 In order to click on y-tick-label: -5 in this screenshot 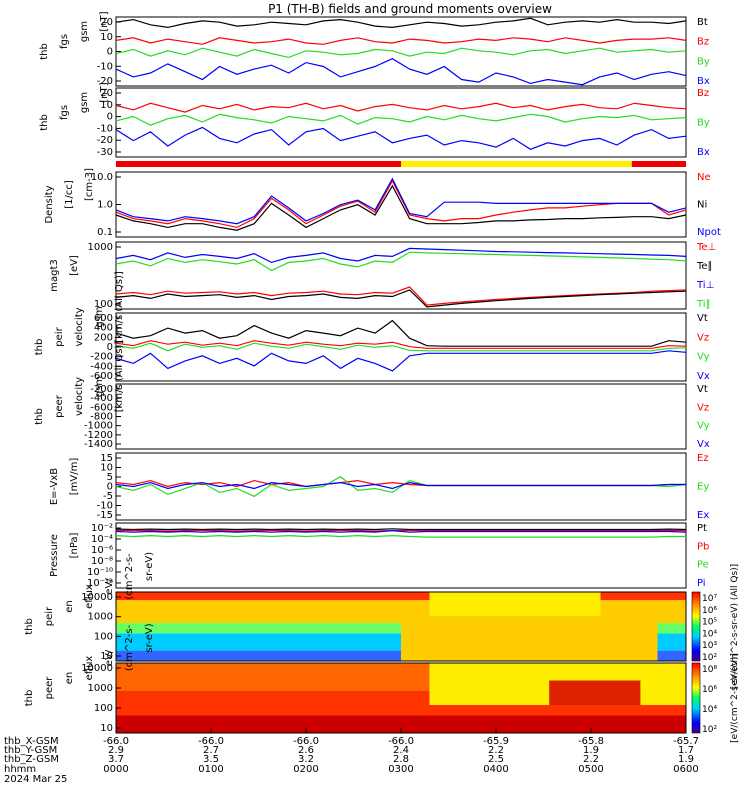, I will do `click(108, 496)`.